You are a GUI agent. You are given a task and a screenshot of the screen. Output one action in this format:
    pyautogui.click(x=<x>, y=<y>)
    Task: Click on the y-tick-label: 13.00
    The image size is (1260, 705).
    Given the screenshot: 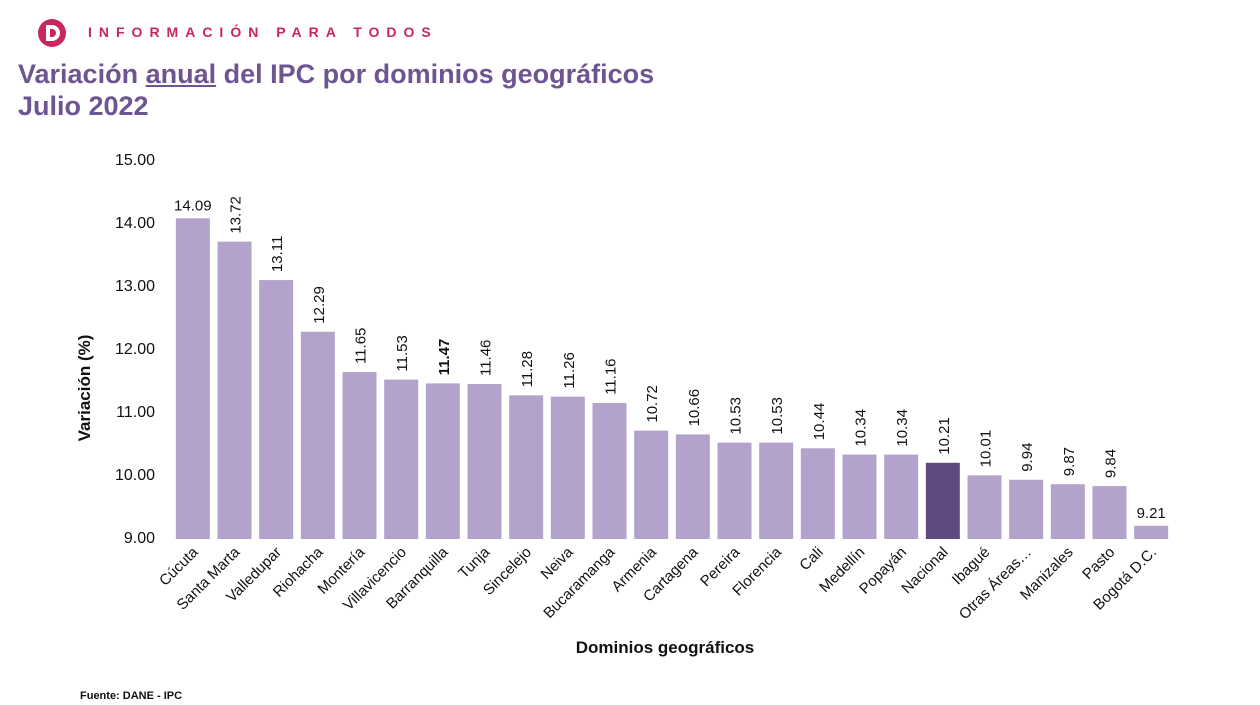 What is the action you would take?
    pyautogui.click(x=135, y=286)
    